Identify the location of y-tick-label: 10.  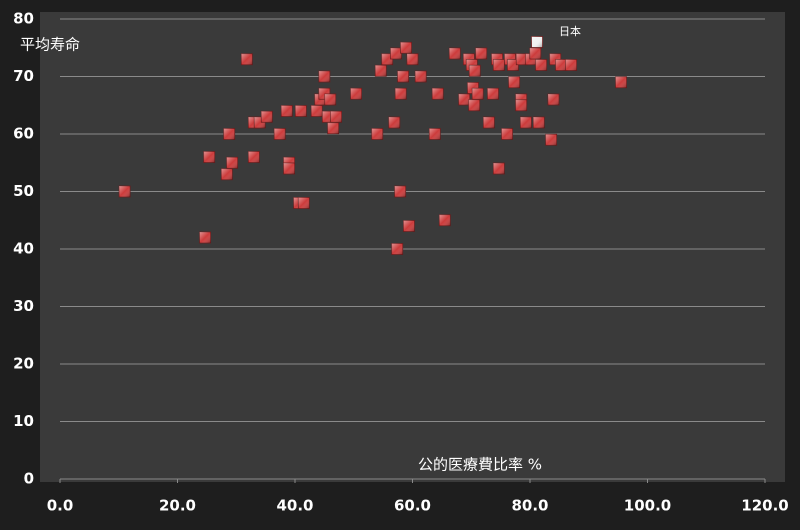
(23, 421).